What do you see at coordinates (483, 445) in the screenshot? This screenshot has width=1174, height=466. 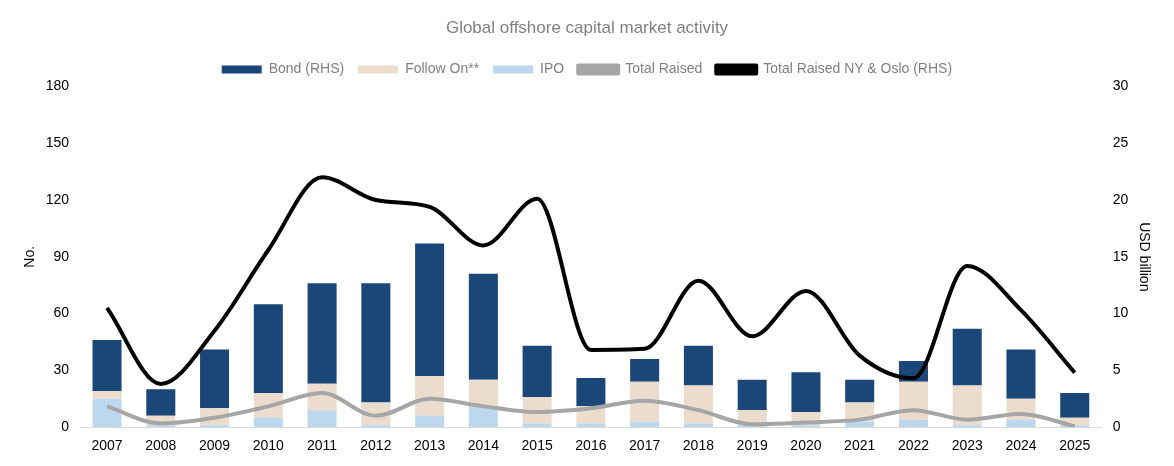 I see `x-tick-label: 2014` at bounding box center [483, 445].